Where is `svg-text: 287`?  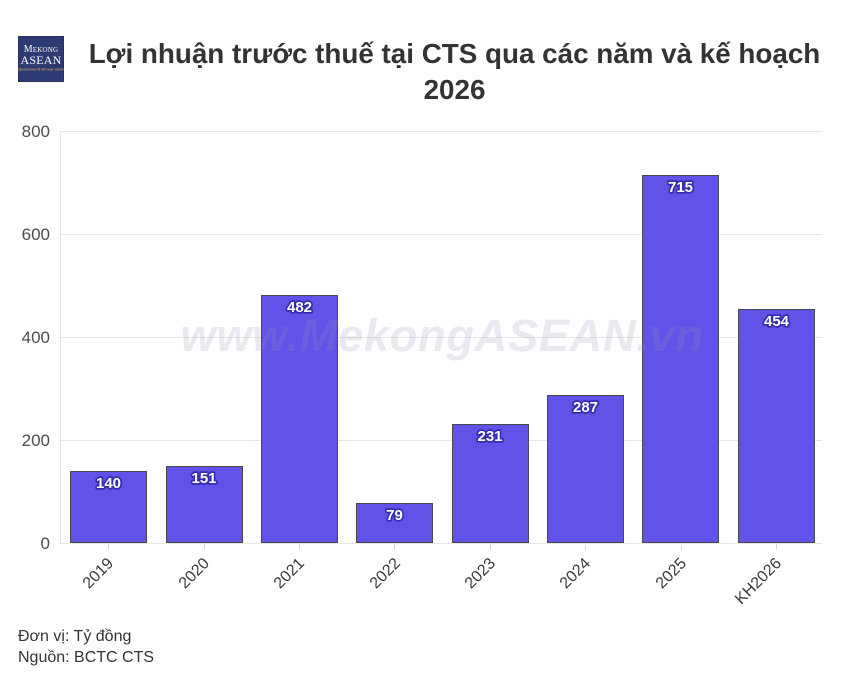 svg-text: 287 is located at coordinates (585, 407).